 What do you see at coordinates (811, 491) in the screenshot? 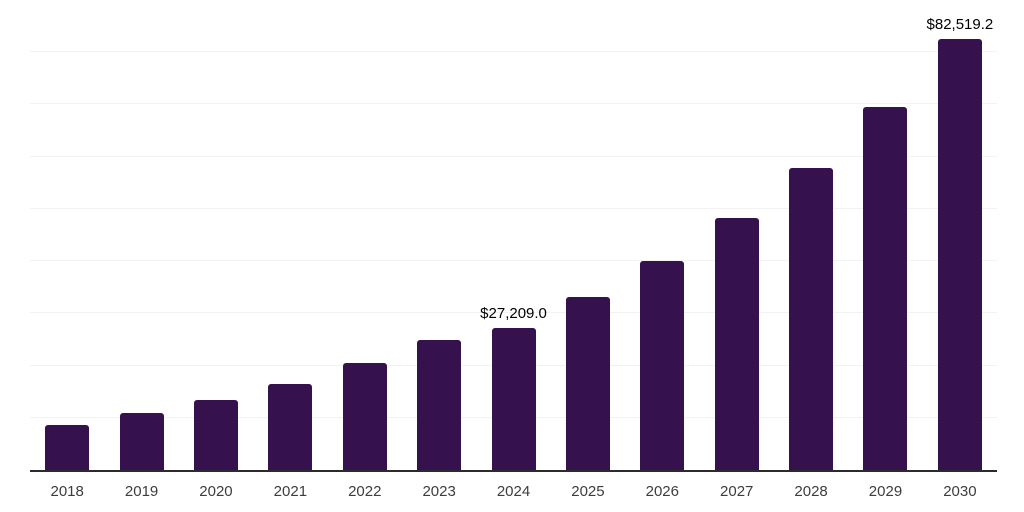
I see `x-tick-2028: 2028` at bounding box center [811, 491].